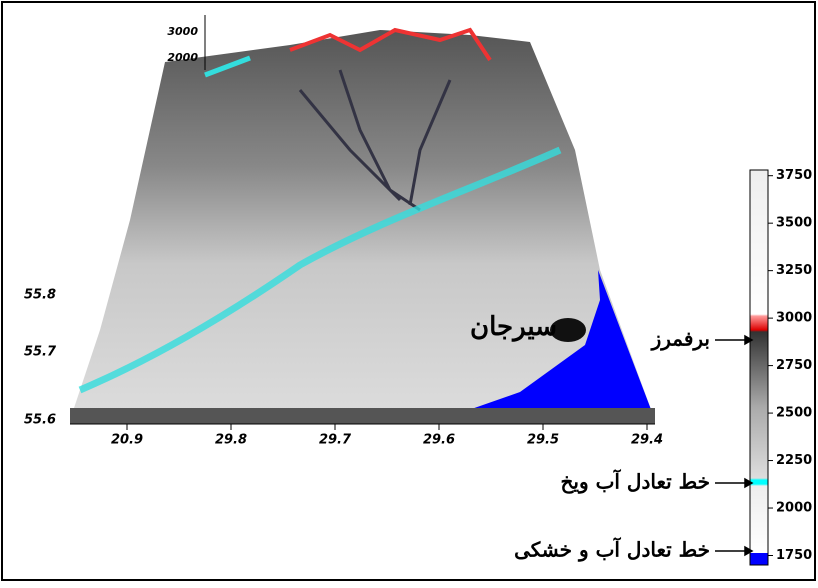  What do you see at coordinates (734, 445) in the screenshot?
I see `arrows` at bounding box center [734, 445].